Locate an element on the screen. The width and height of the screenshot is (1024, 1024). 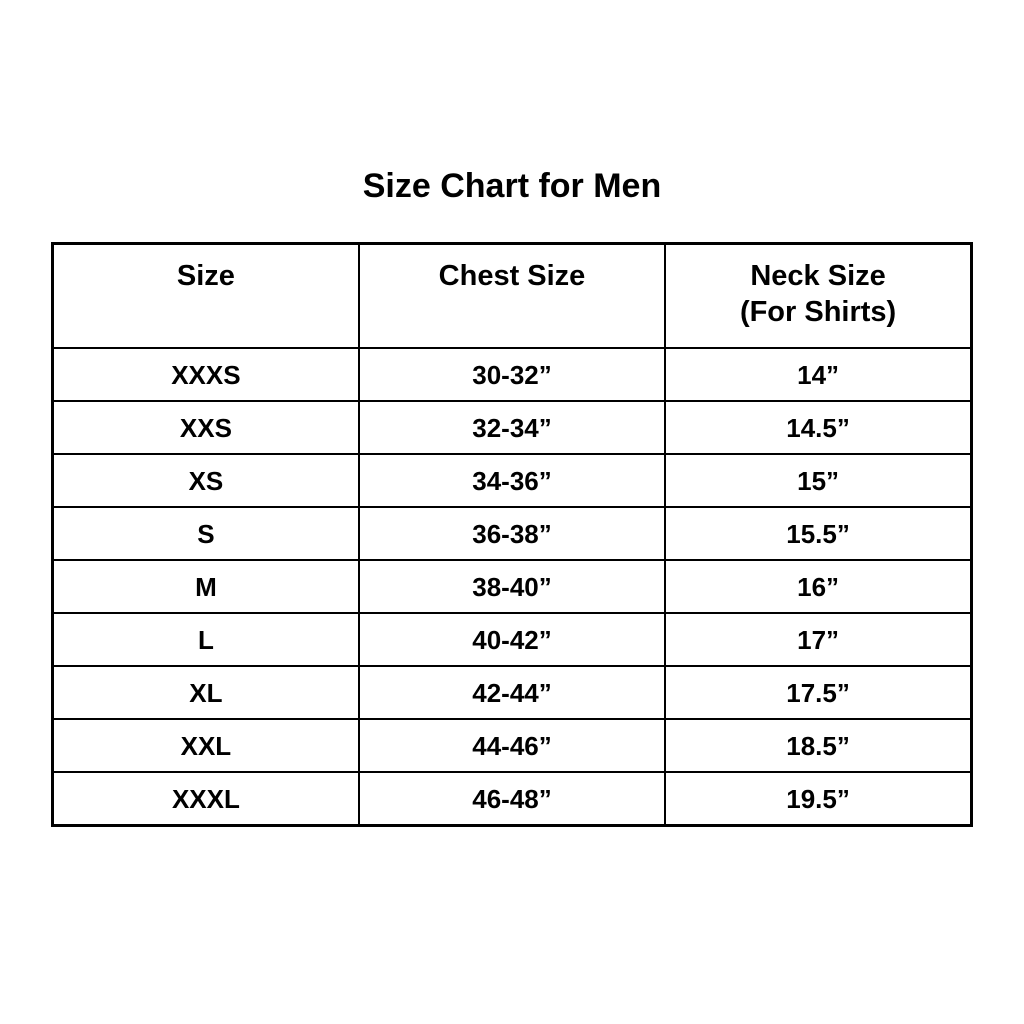
size-cell: XXXS is located at coordinates (205, 374).